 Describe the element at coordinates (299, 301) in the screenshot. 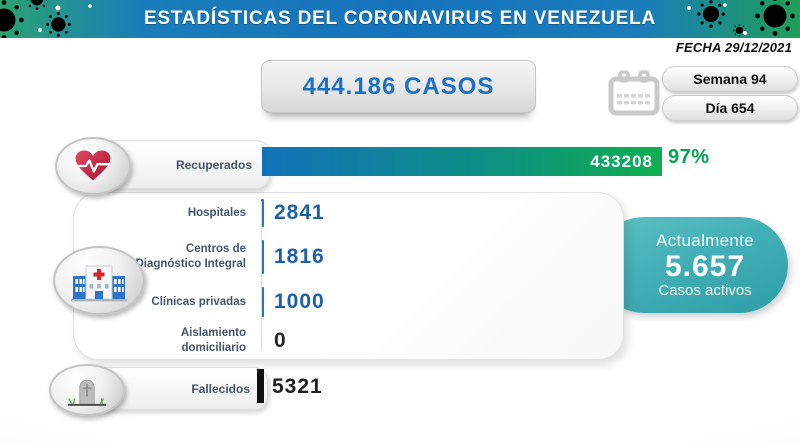

I see `facility-value: 1000` at that location.